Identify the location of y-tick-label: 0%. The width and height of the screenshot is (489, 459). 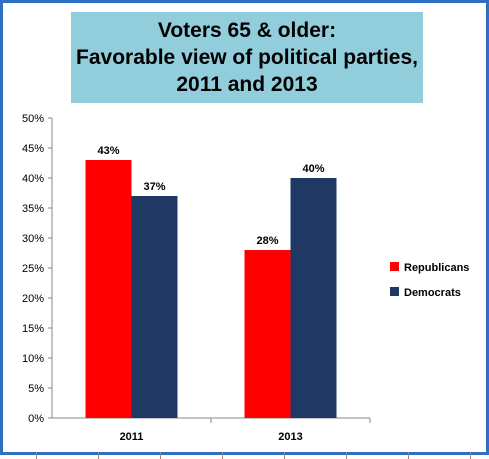
(36, 419).